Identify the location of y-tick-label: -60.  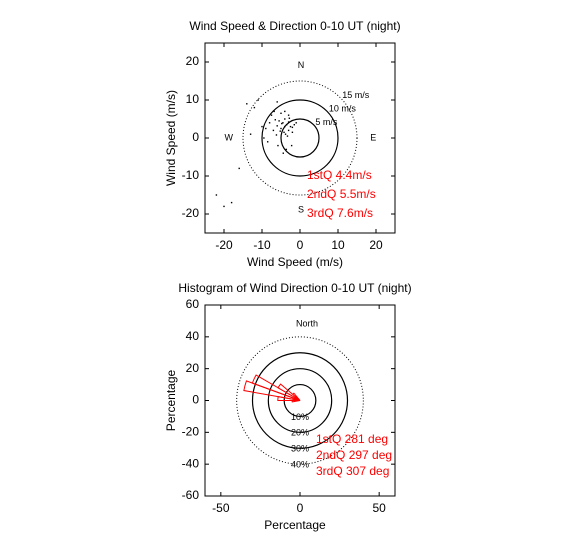
(191, 495).